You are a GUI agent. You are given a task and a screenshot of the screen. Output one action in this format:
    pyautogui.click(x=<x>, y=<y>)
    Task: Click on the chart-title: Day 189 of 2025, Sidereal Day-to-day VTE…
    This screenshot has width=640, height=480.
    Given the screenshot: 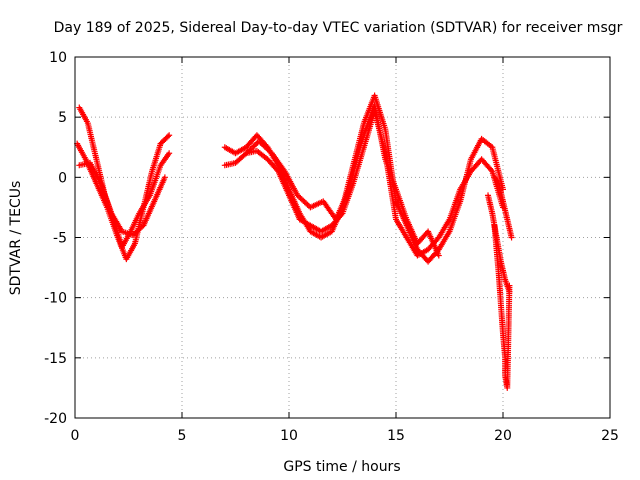 What is the action you would take?
    pyautogui.click(x=338, y=28)
    